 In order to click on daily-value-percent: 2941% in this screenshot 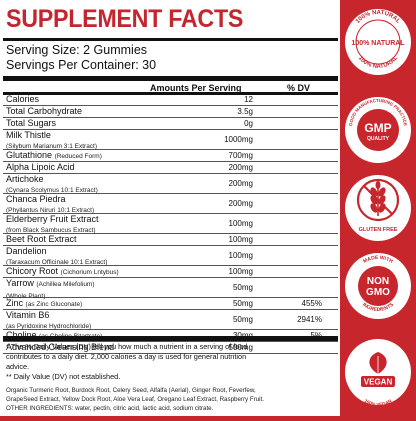, I will do `click(309, 319)`.